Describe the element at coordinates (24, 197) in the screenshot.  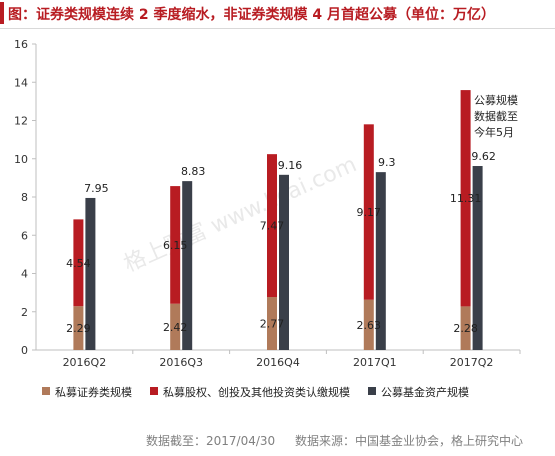
I see `y-tick-label: 8` at that location.